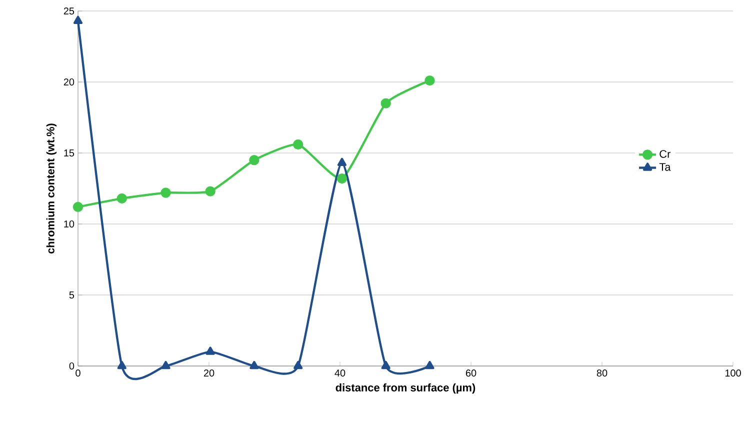 This screenshot has width=750, height=436. I want to click on x-tick-label: 0, so click(78, 373).